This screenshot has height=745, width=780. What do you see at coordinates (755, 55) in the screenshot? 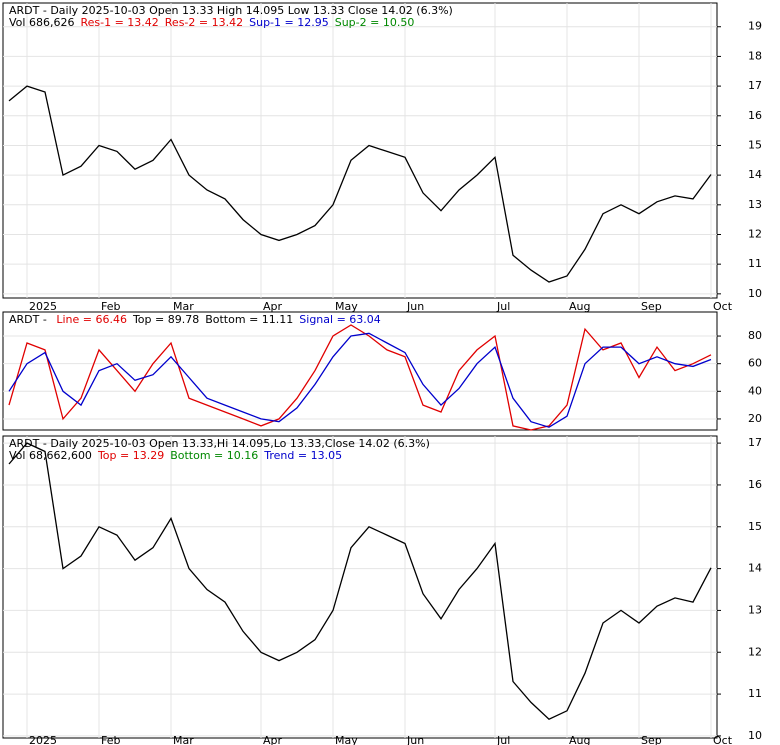
I see `y-tick-label: 18` at bounding box center [755, 55].